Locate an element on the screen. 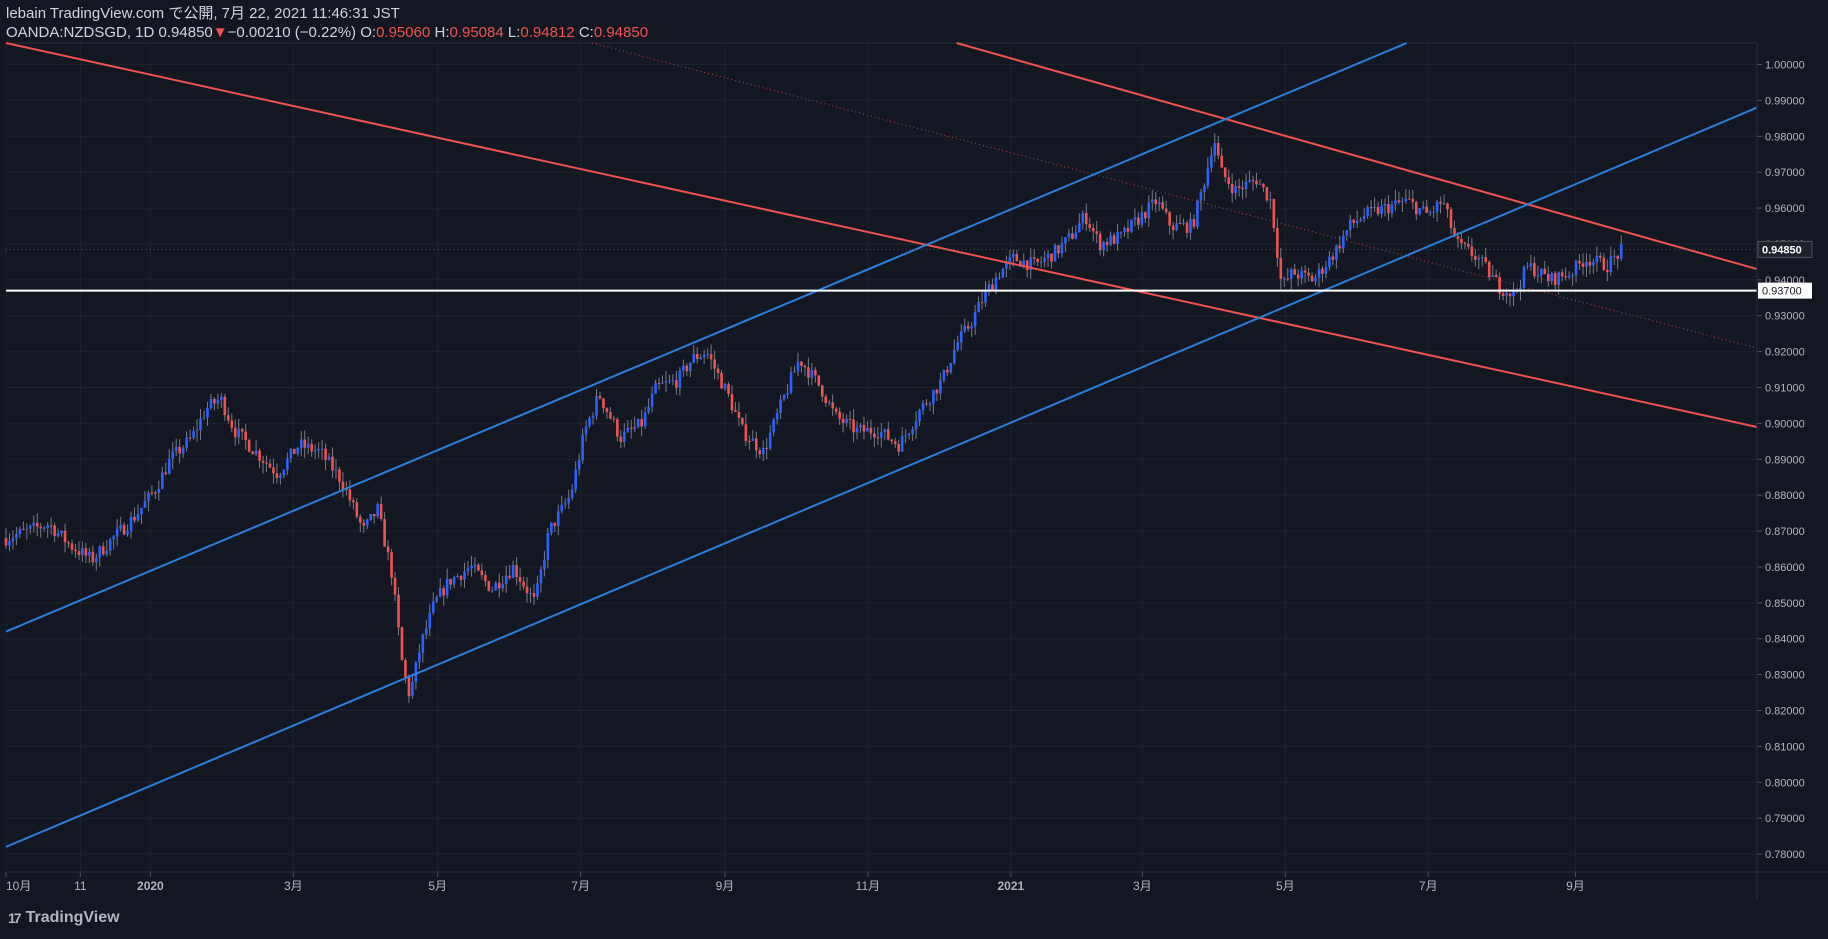 The height and width of the screenshot is (939, 1828). y-tick-label: 0.81000 is located at coordinates (1785, 747).